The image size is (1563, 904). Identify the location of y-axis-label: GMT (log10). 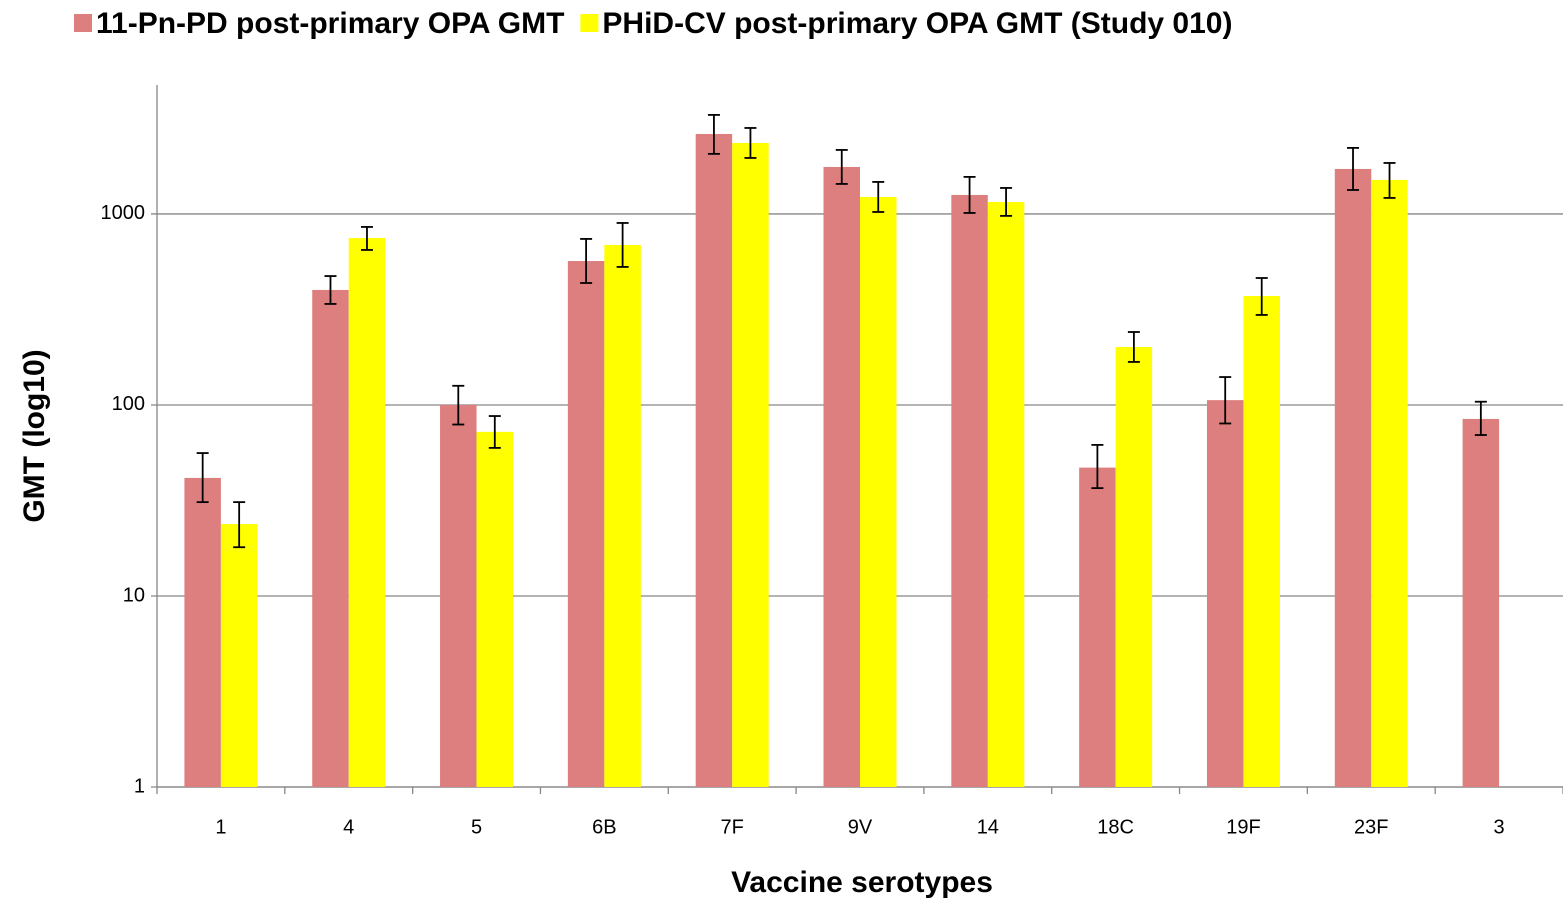
(34, 435).